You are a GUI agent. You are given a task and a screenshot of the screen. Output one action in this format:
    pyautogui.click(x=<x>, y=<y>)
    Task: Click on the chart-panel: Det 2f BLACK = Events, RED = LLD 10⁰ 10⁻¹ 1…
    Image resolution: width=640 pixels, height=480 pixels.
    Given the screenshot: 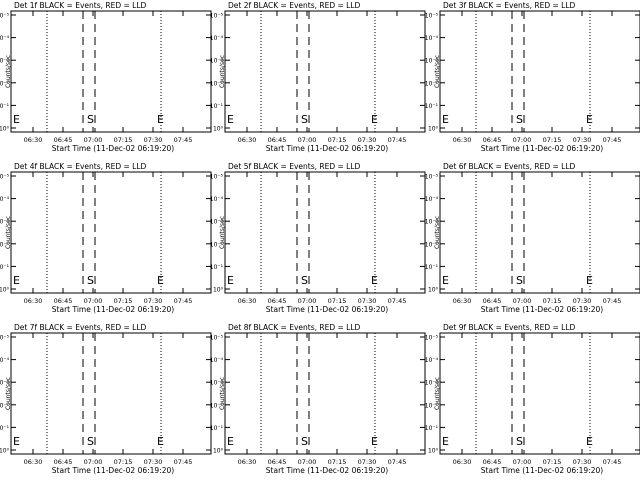 What is the action you would take?
    pyautogui.click(x=318, y=77)
    